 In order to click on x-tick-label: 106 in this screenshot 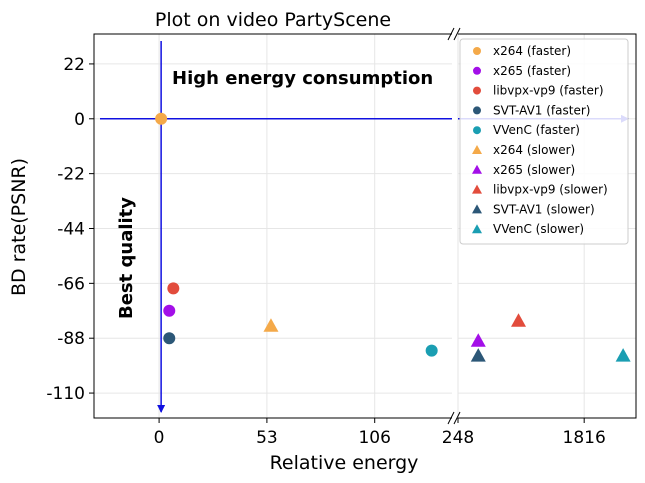, I will do `click(374, 438)`.